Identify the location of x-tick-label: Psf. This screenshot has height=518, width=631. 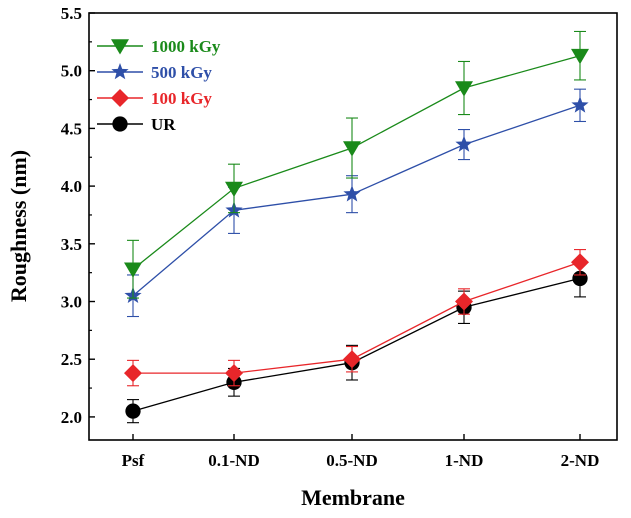
(133, 460).